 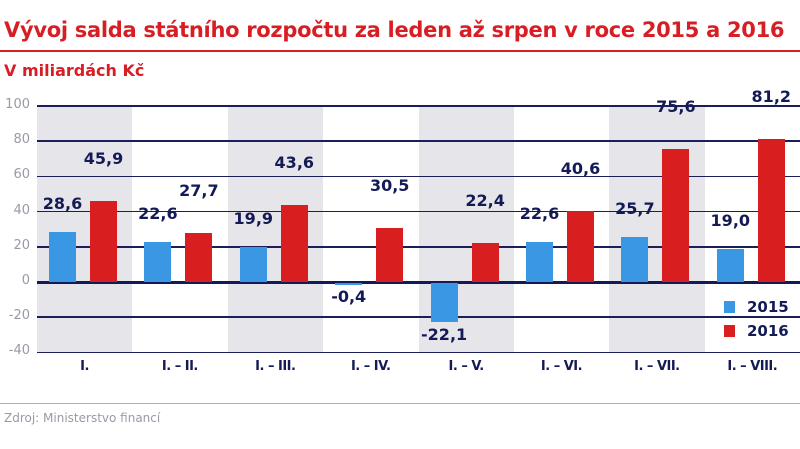 What do you see at coordinates (294, 163) in the screenshot?
I see `value-label: 43,6` at bounding box center [294, 163].